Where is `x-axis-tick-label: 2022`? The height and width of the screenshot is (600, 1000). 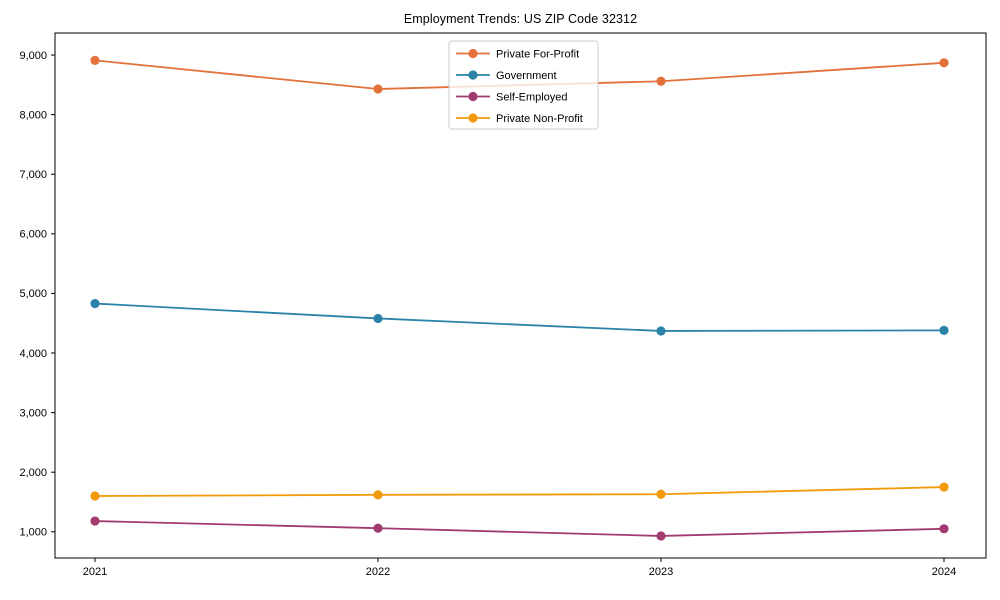 x-axis-tick-label: 2022 is located at coordinates (378, 572).